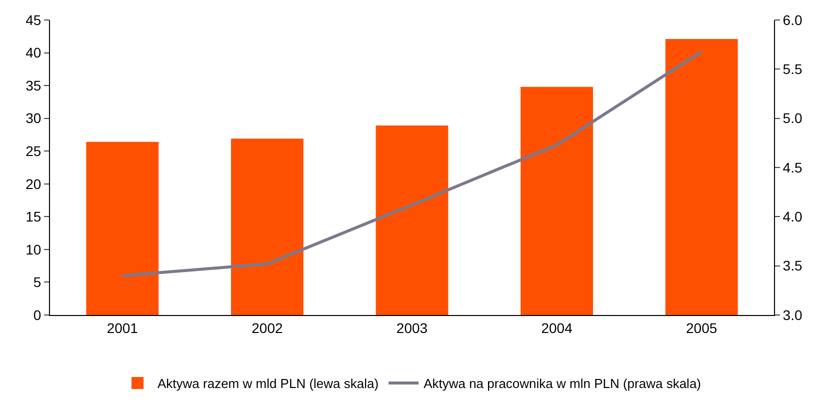 Image resolution: width=834 pixels, height=410 pixels. Describe the element at coordinates (34, 52) in the screenshot. I see `y-tick-label: 40` at that location.